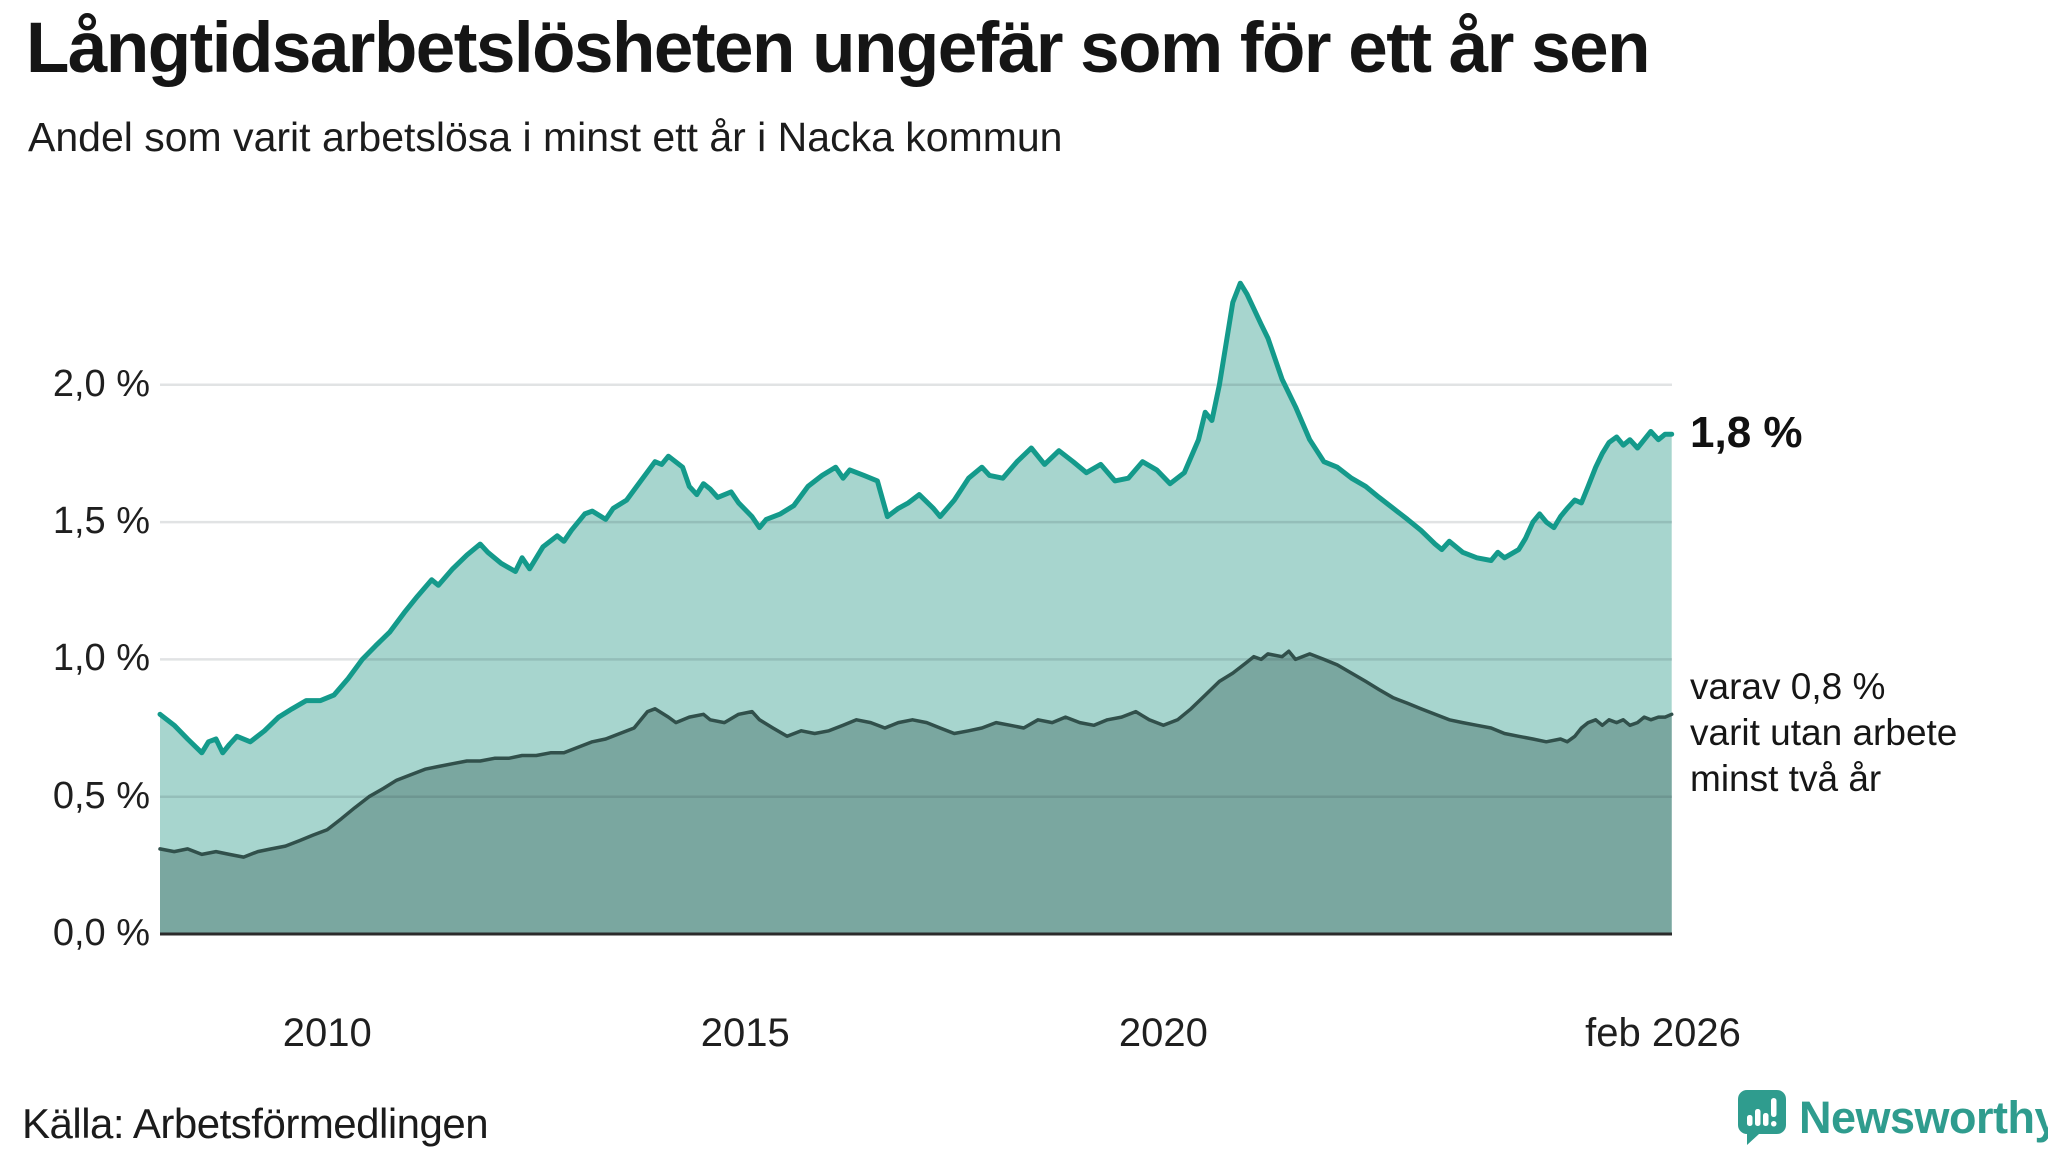  Describe the element at coordinates (916, 754) in the screenshot. I see `series-2-line` at that location.